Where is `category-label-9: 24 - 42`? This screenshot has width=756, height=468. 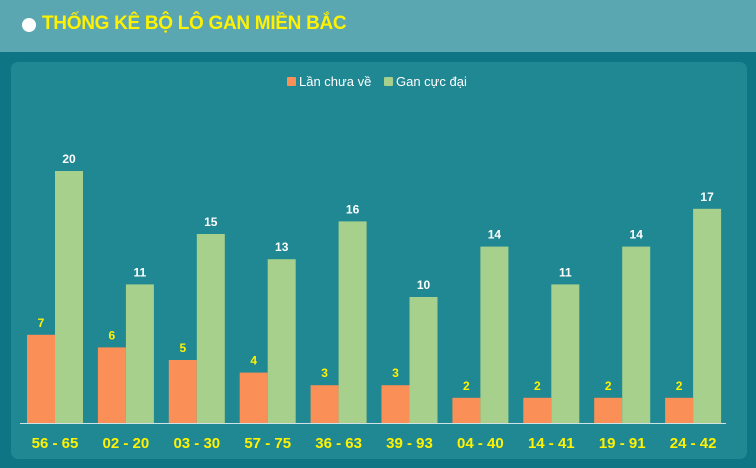 category-label-9: 24 - 42 is located at coordinates (693, 443).